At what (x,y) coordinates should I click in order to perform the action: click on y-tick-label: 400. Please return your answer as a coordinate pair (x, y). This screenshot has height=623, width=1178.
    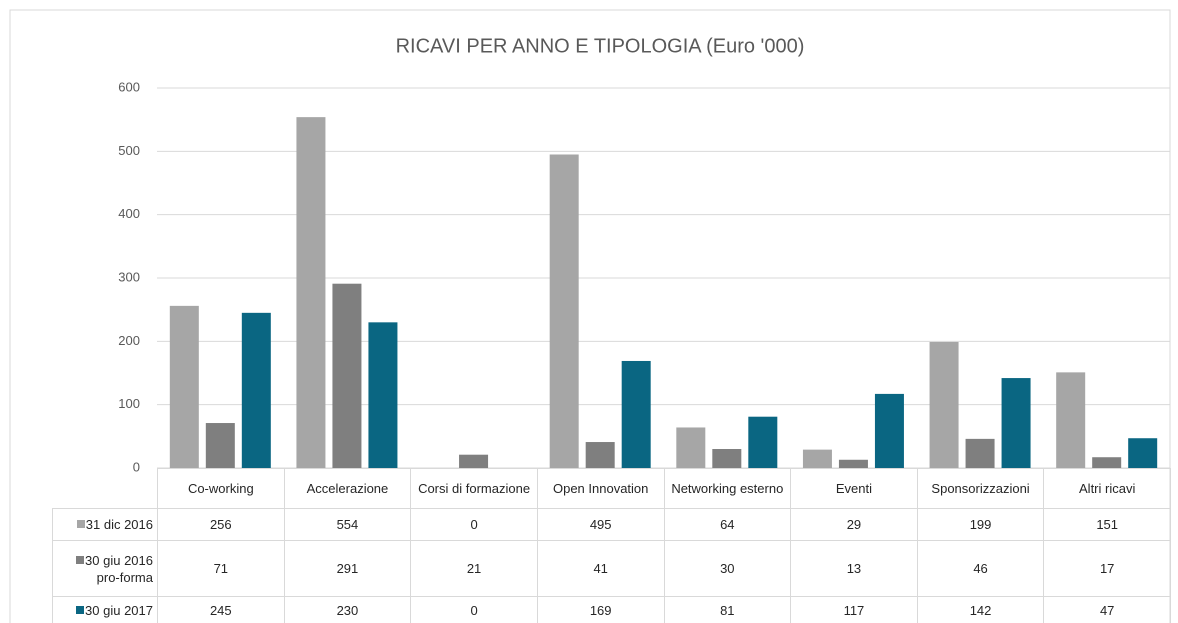
    Looking at the image, I should click on (129, 213).